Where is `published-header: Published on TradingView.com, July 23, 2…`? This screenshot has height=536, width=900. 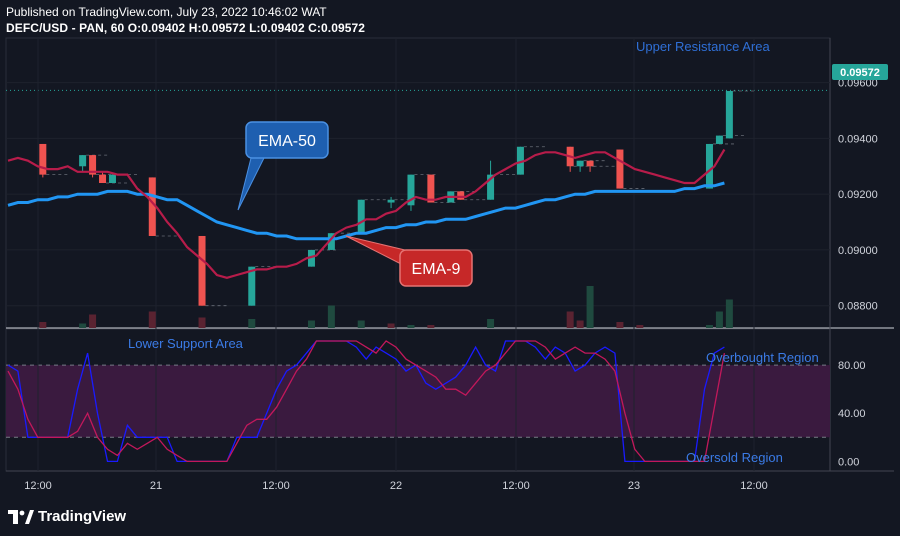 published-header: Published on TradingView.com, July 23, 2… is located at coordinates (166, 12).